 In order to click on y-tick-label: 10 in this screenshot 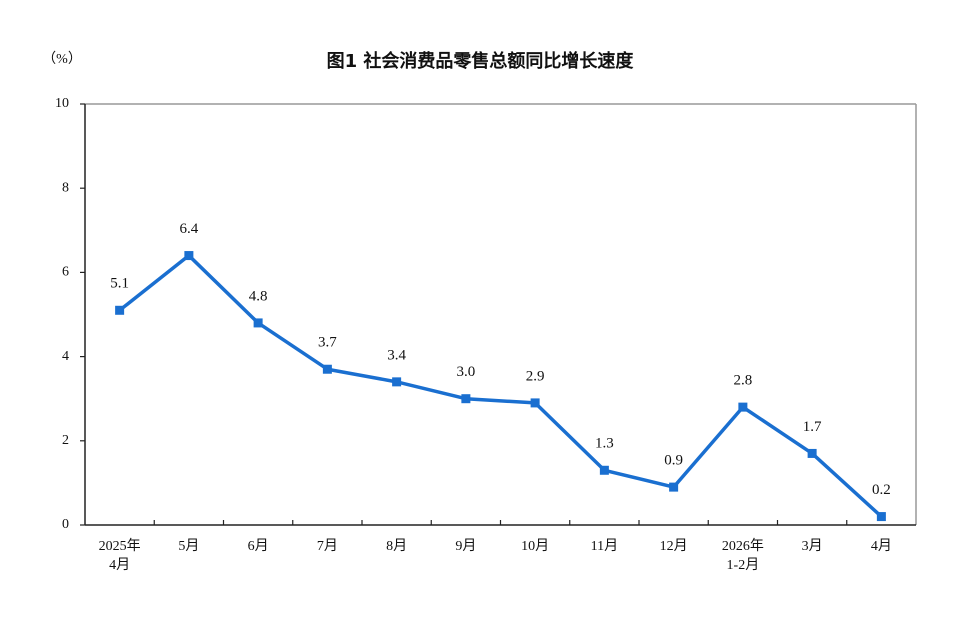, I will do `click(62, 103)`.